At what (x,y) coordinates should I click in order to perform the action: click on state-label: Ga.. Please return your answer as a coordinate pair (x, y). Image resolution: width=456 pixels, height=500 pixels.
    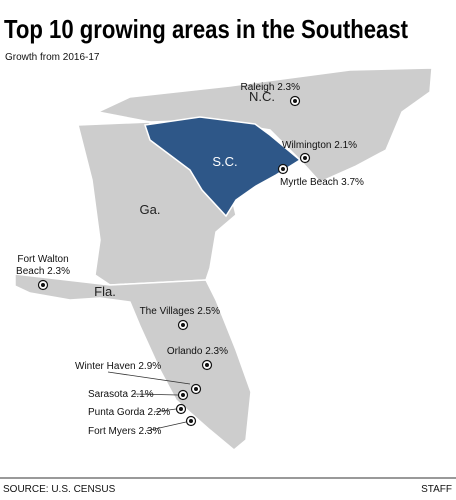
    Looking at the image, I should click on (150, 209).